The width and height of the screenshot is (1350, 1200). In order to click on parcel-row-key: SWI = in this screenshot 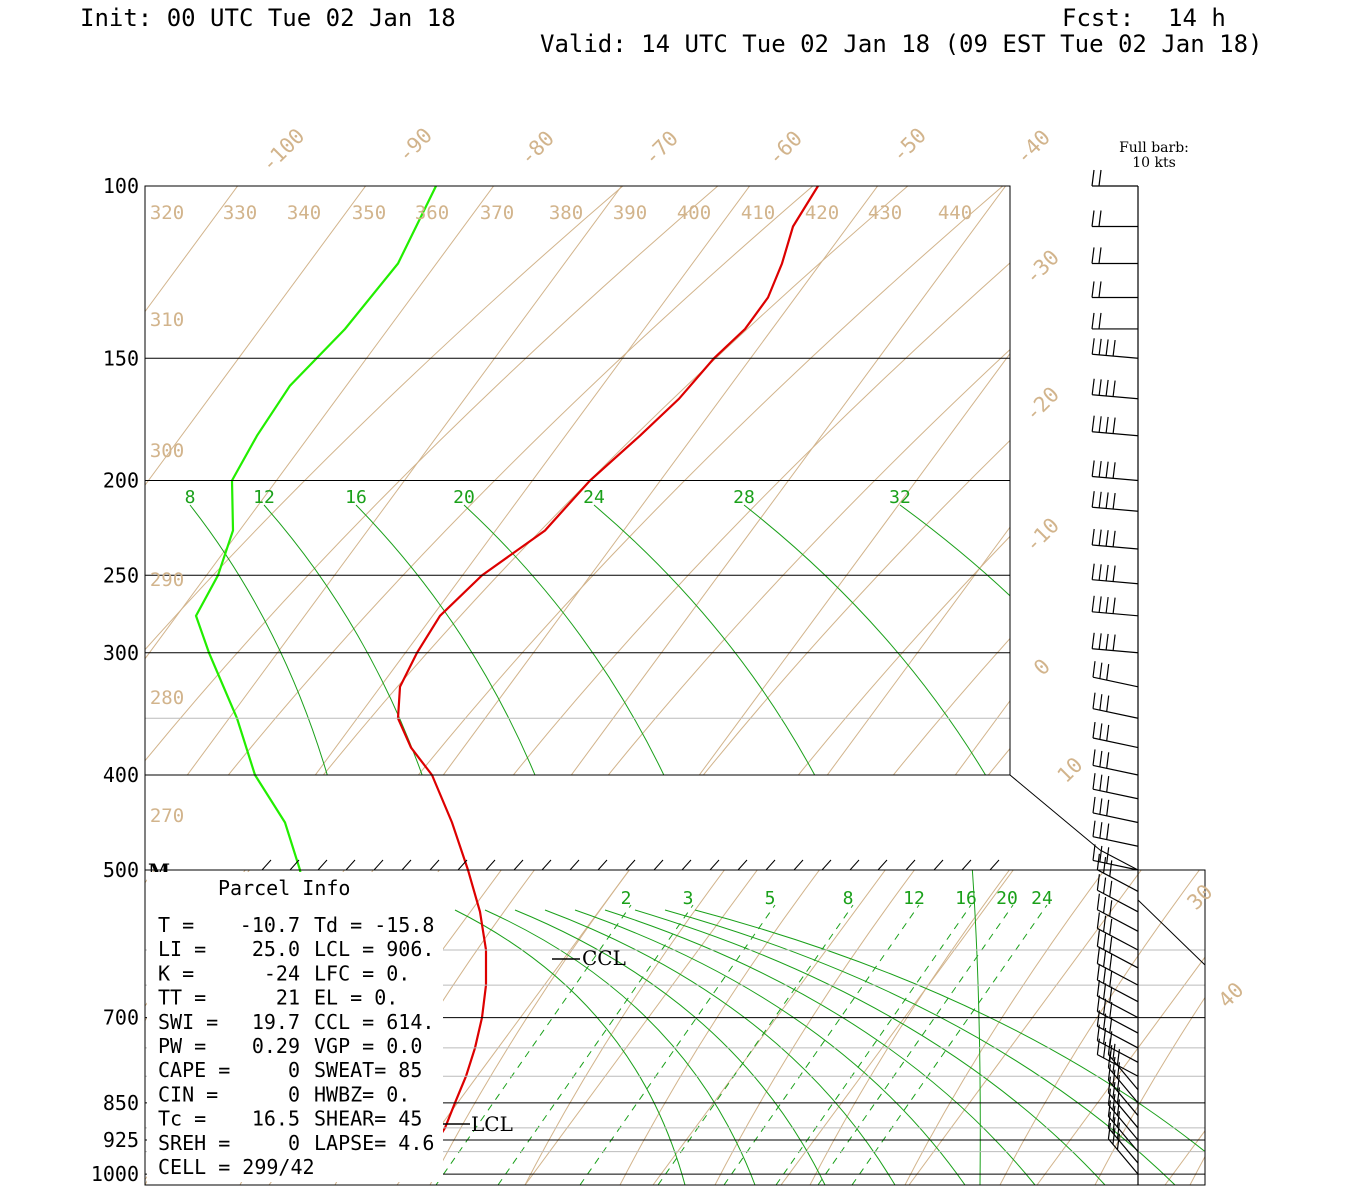, I will do `click(188, 1022)`.